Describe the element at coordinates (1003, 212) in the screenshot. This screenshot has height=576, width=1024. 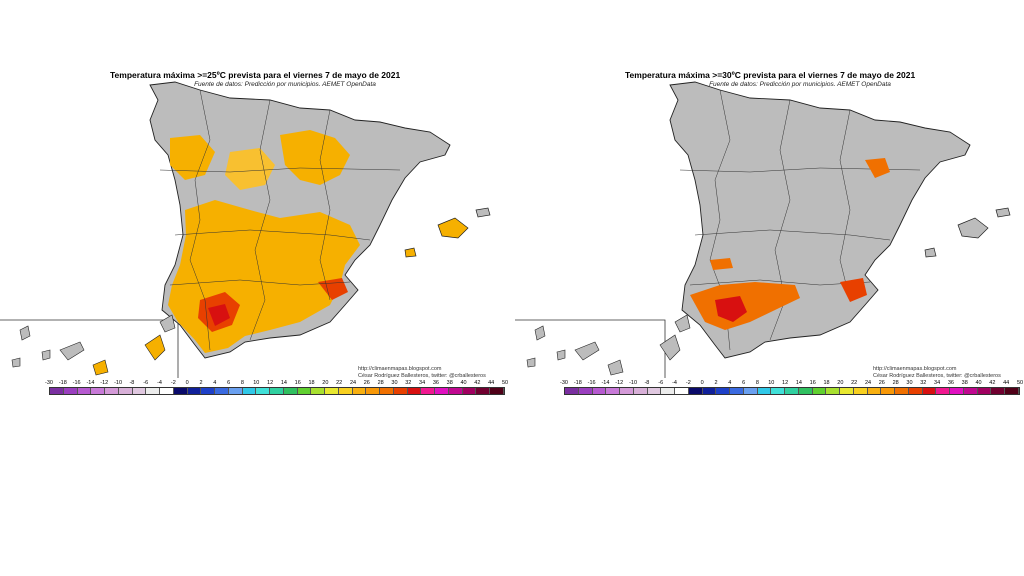
I see `balearic-menorca` at that location.